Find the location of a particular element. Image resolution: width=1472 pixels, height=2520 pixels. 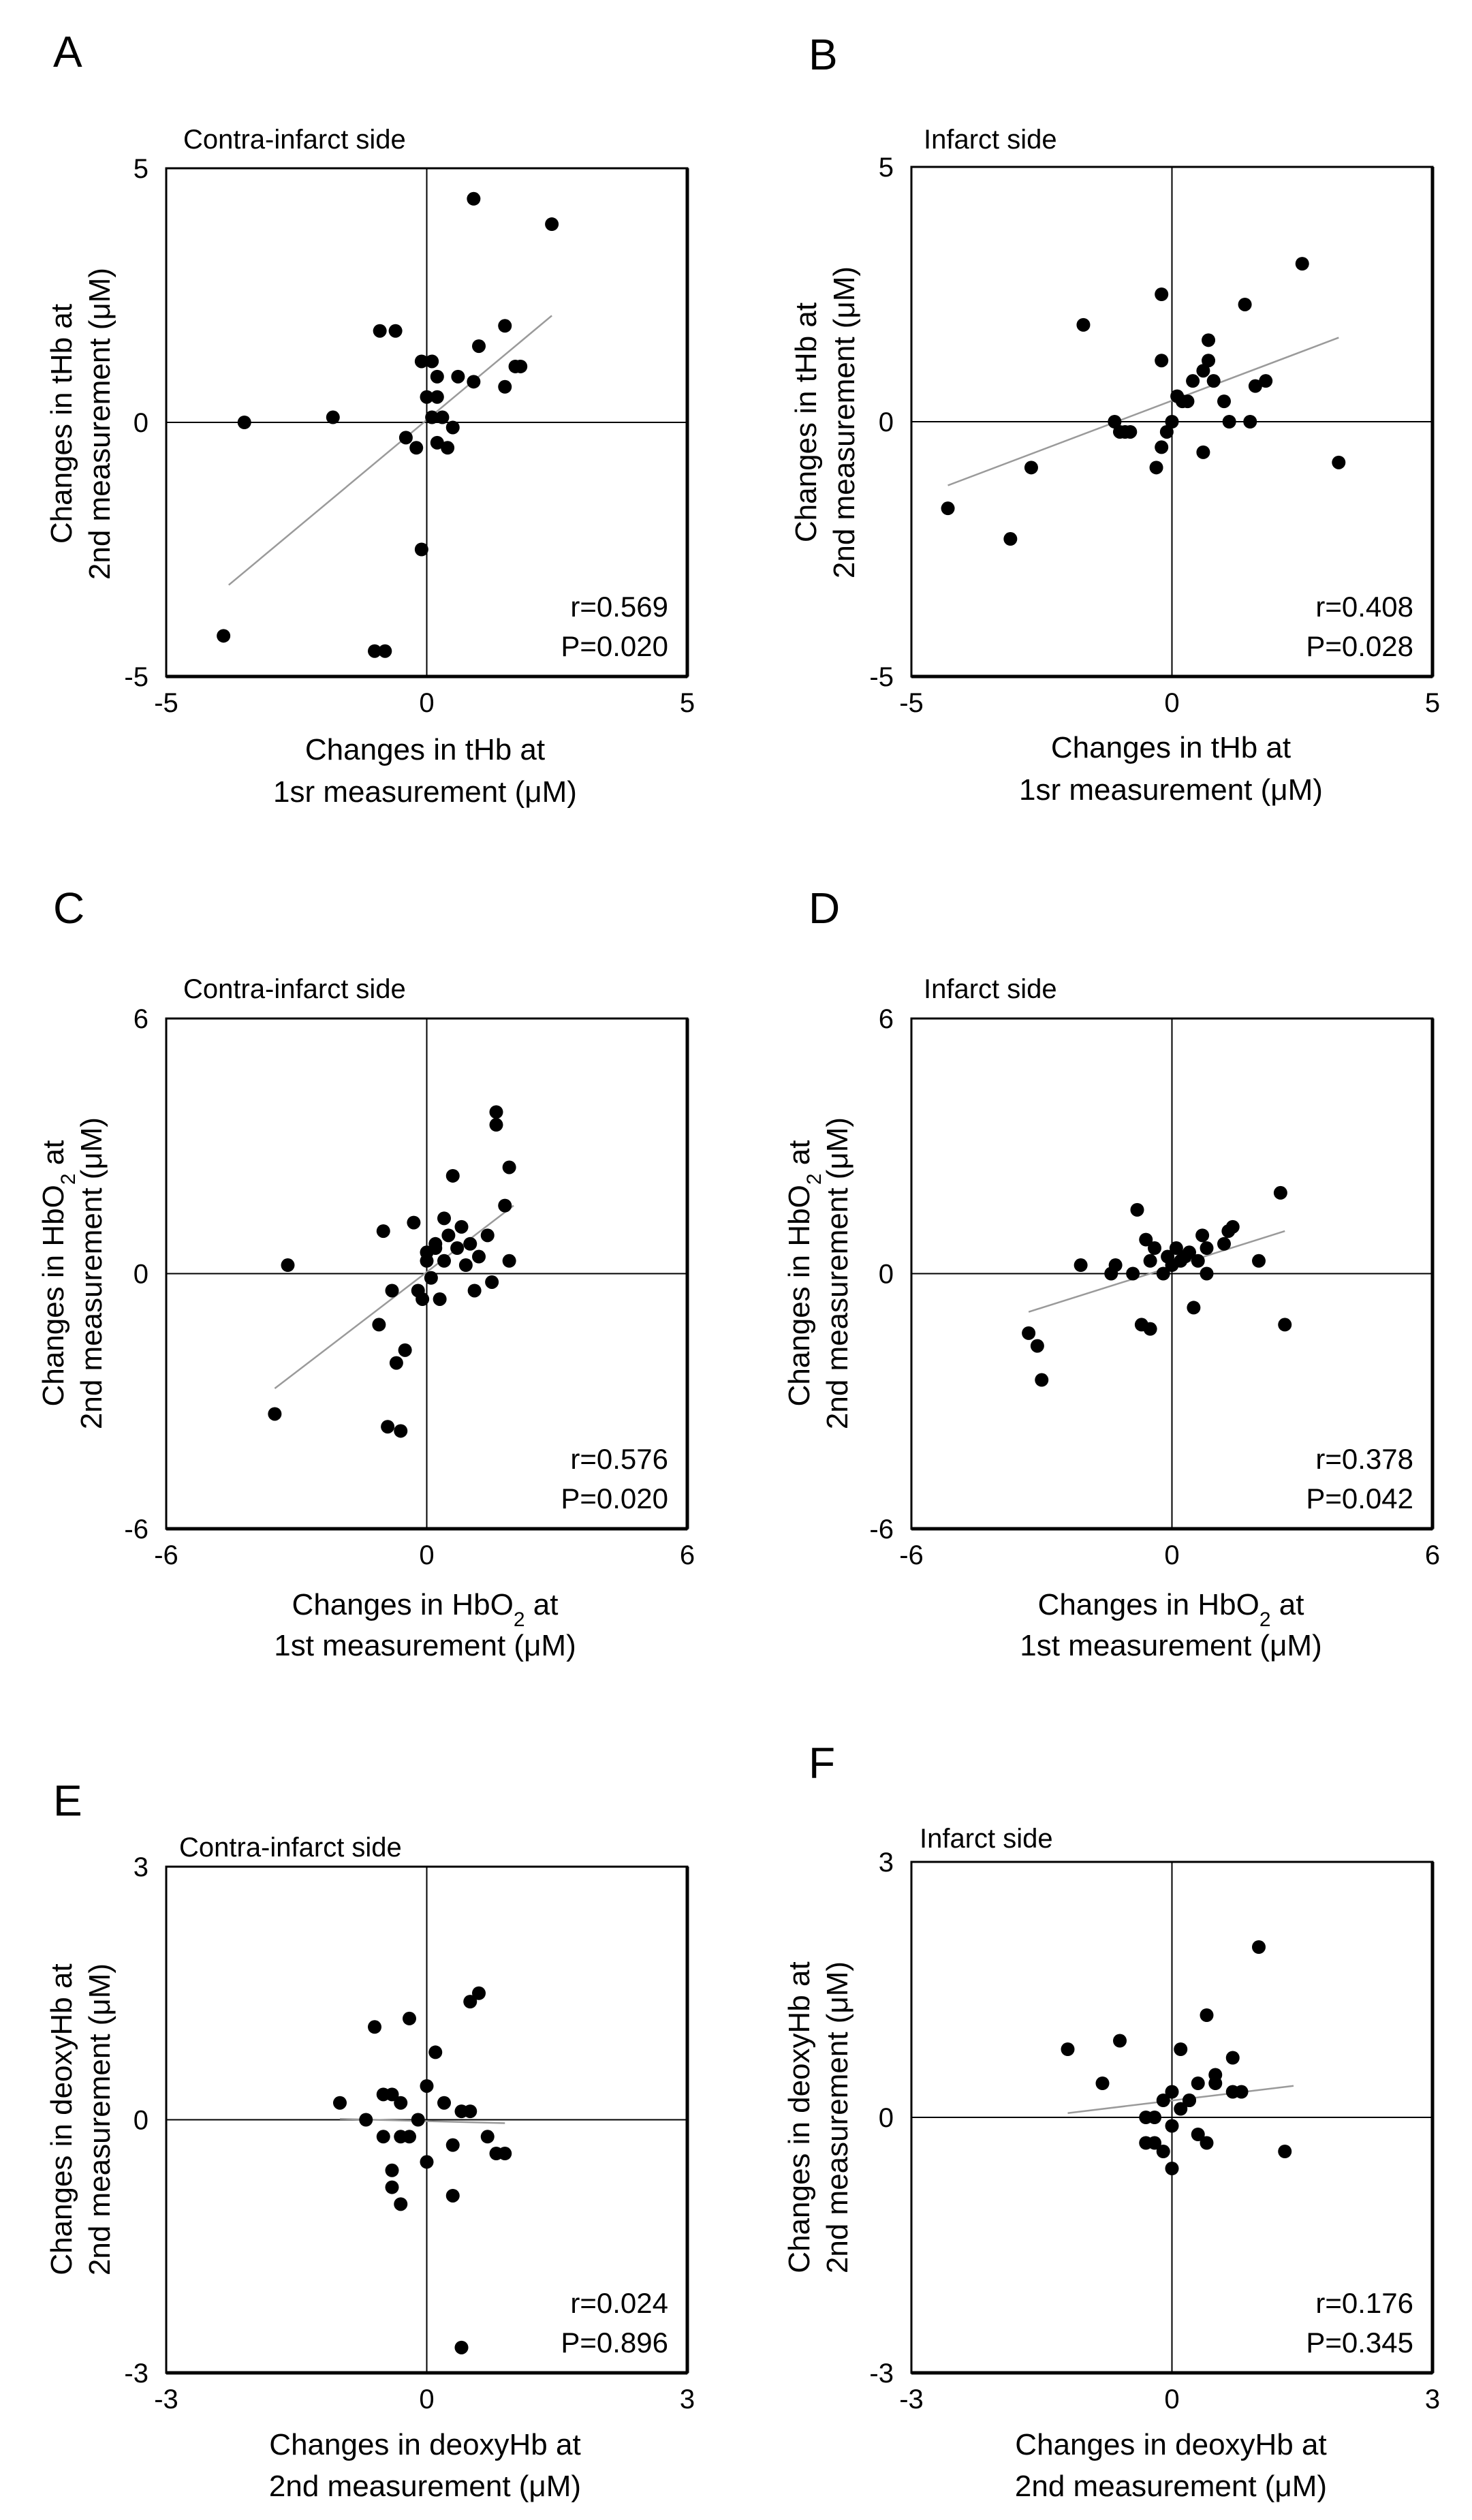

x-axis-label-pre: Changes in HbO is located at coordinates (403, 1604).